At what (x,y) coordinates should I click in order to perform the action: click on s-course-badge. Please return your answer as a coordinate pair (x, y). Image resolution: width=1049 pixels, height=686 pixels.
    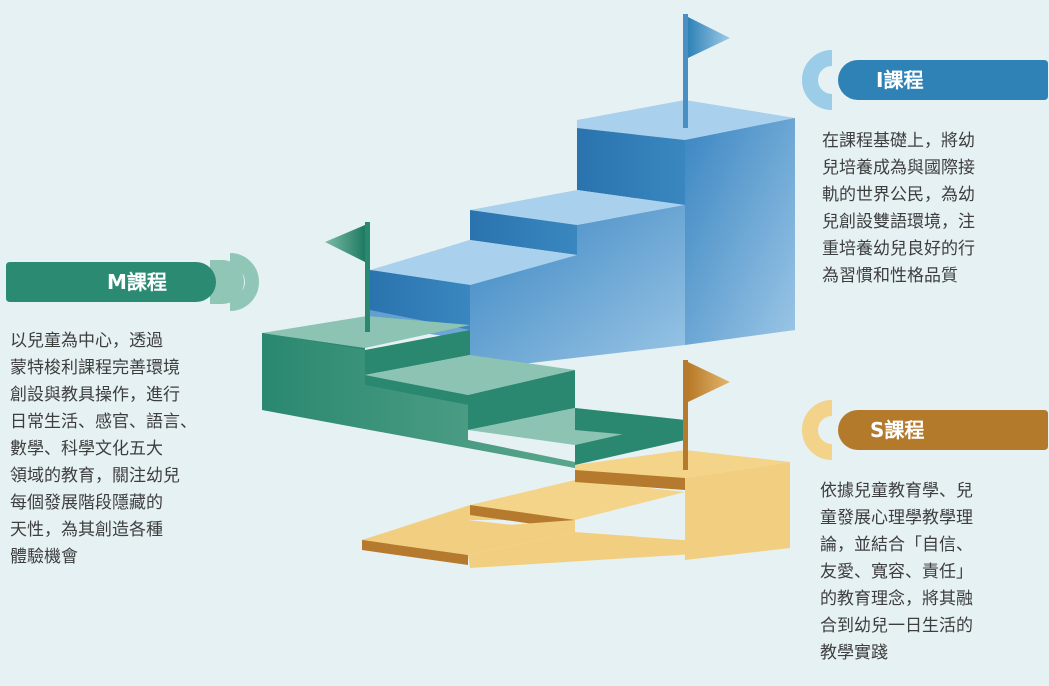
    Looking at the image, I should click on (925, 430).